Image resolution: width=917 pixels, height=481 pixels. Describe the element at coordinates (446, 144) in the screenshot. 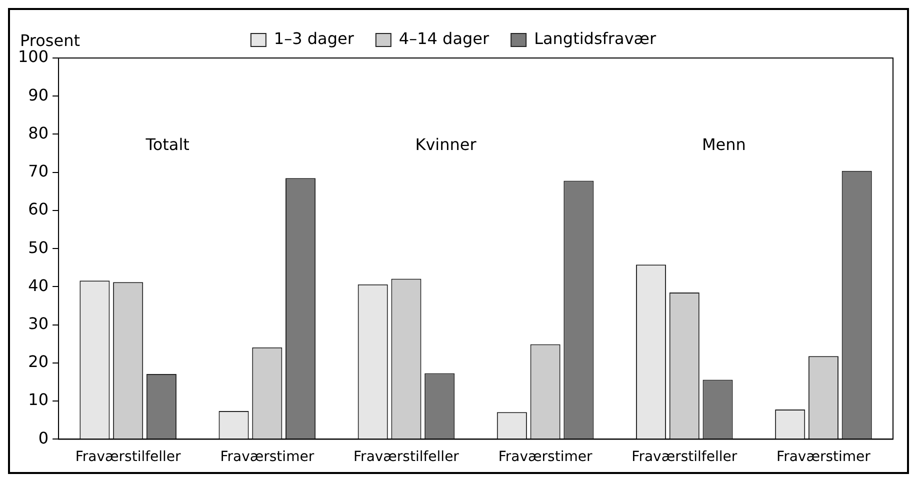

I see `annotation: Kvinner` at that location.